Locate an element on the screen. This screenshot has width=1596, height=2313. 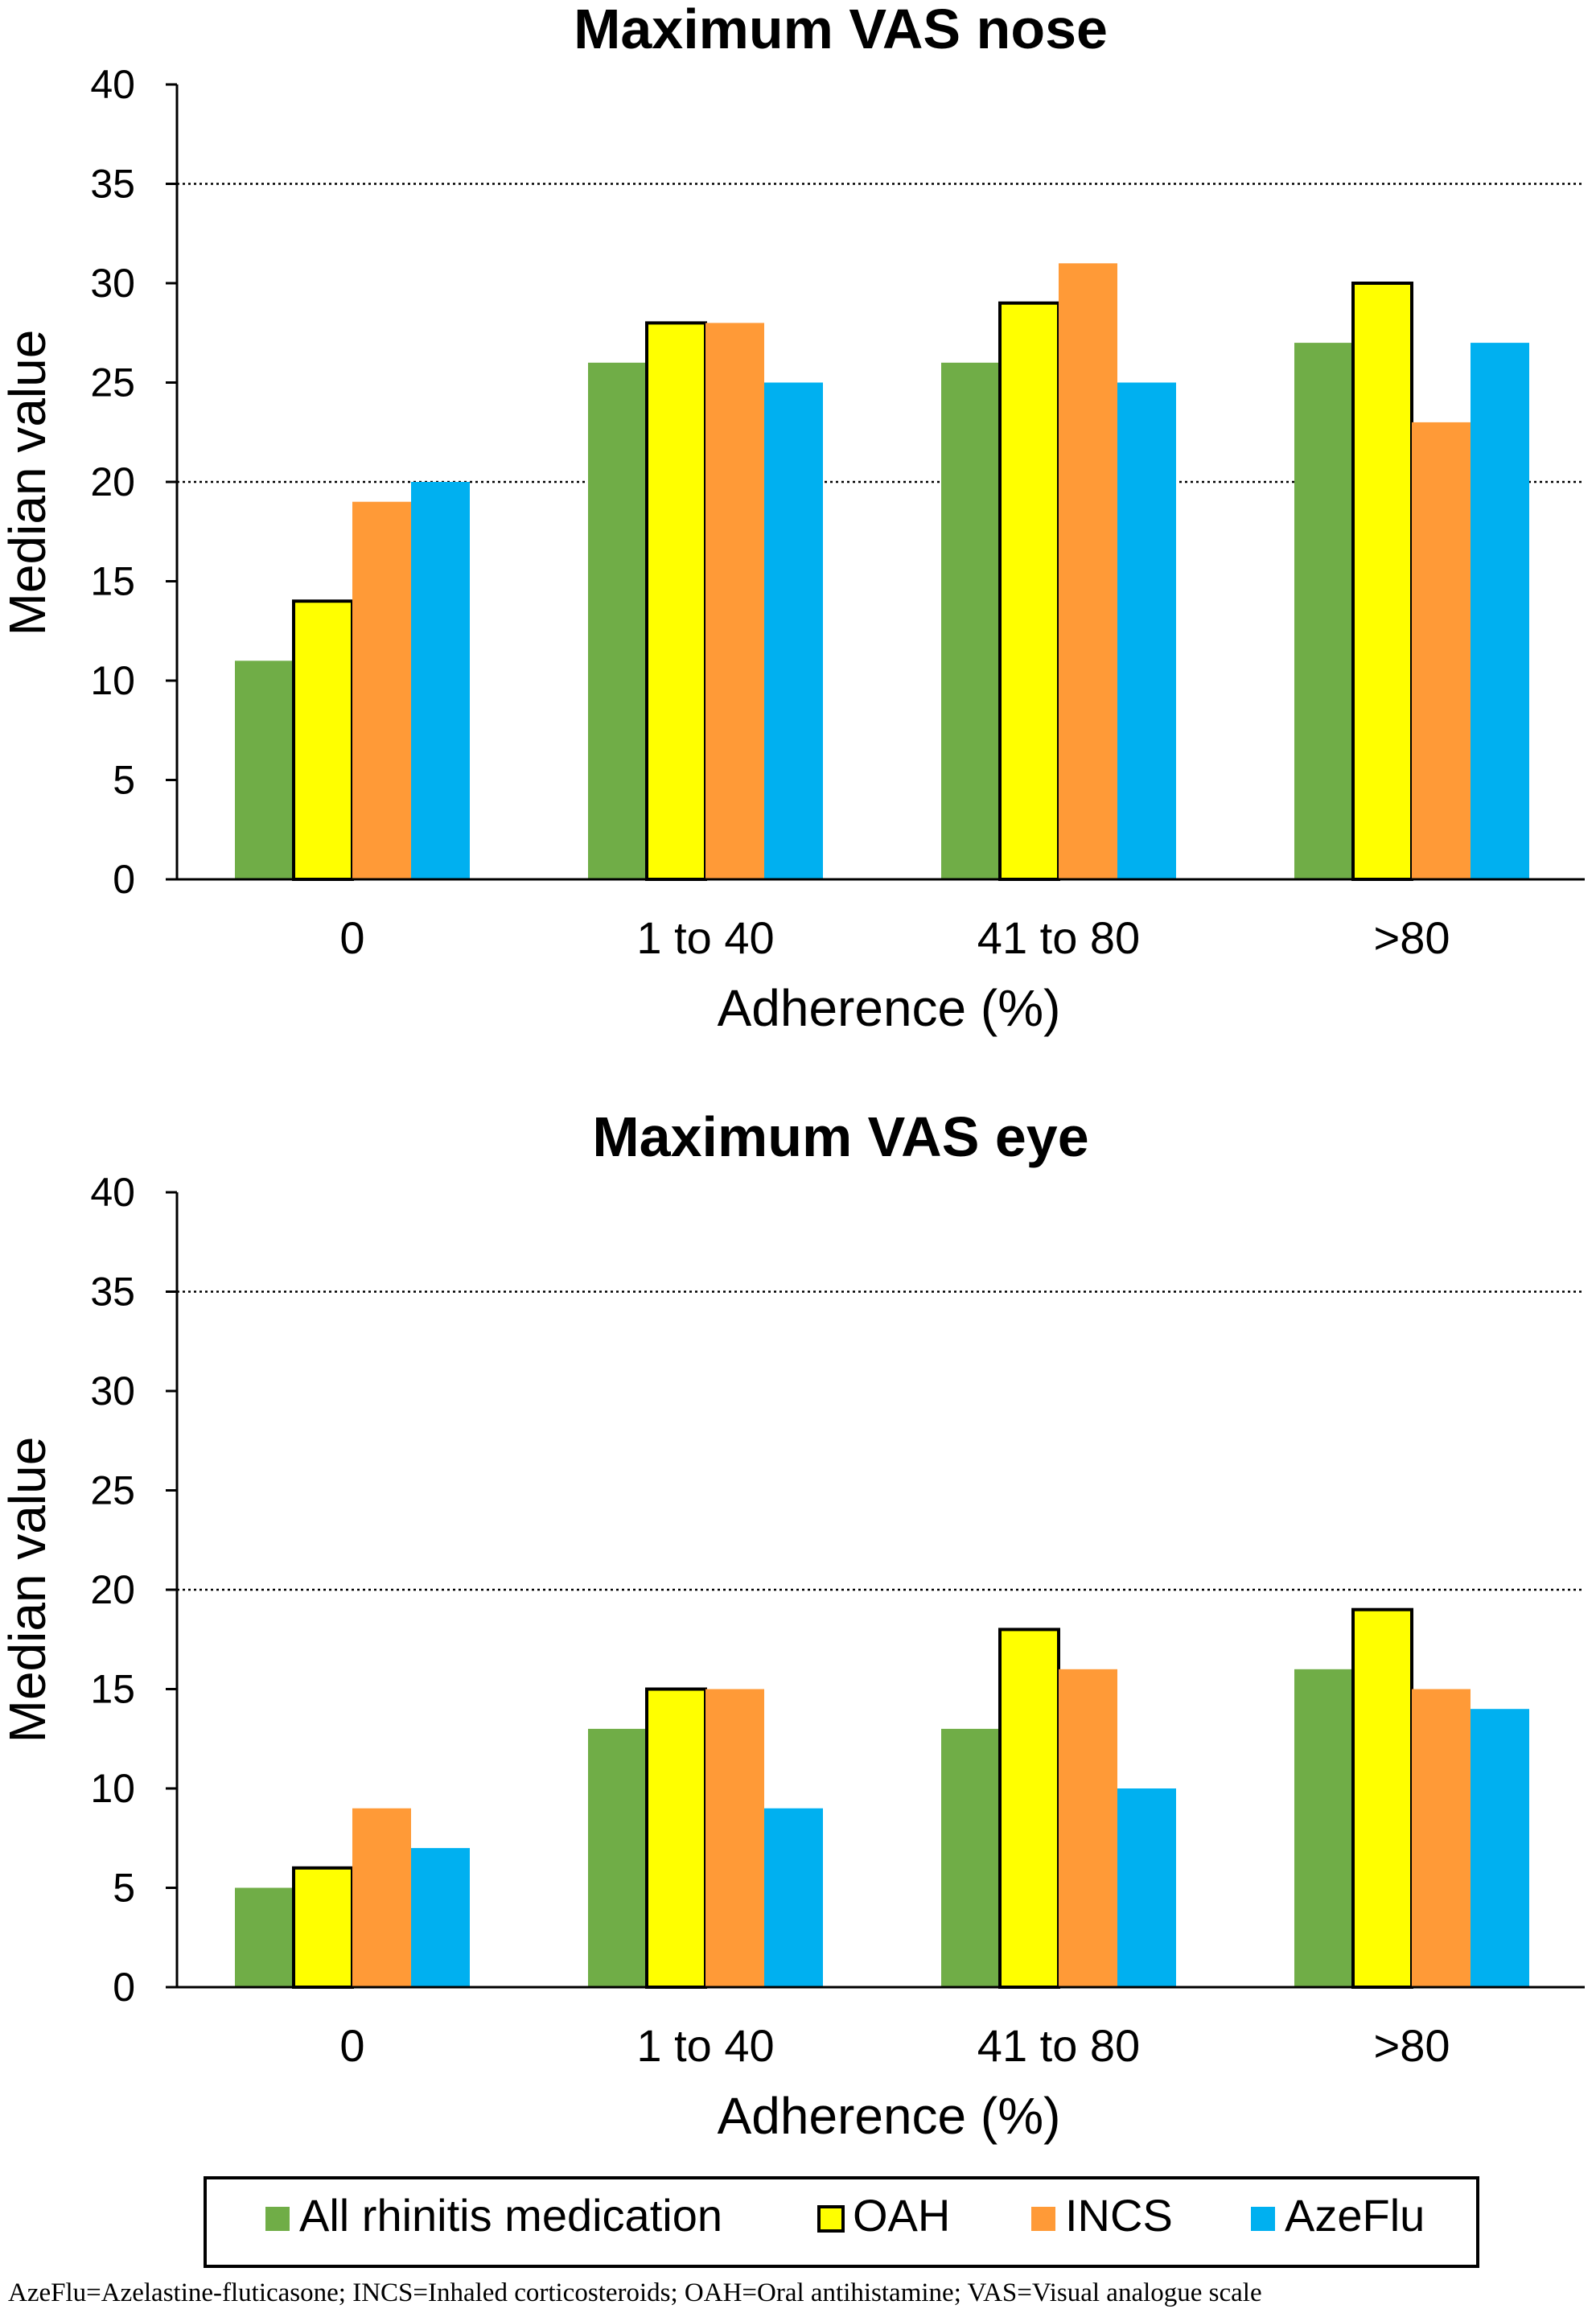
legend-swatch-incs is located at coordinates (1043, 2219).